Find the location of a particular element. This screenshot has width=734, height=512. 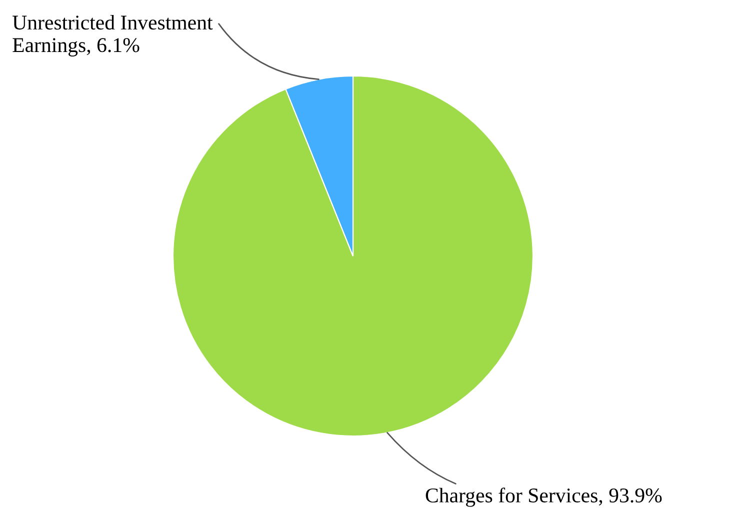

slice-label: Unrestricted Investment Earnings, 6.1% is located at coordinates (112, 35).